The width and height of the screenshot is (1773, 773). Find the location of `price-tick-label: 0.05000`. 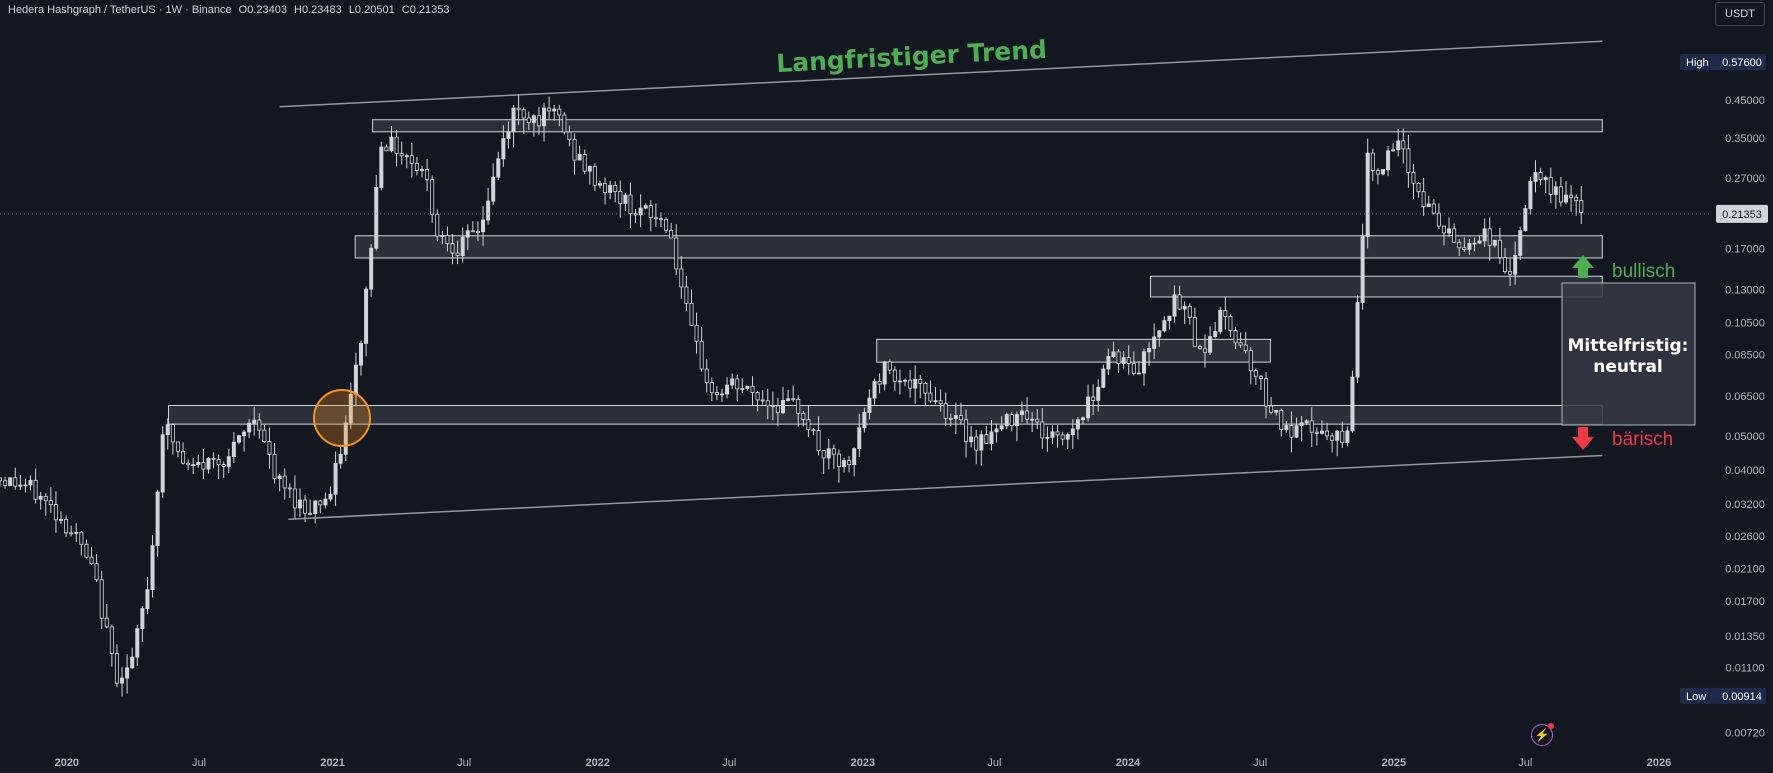

price-tick-label: 0.05000 is located at coordinates (1745, 437).